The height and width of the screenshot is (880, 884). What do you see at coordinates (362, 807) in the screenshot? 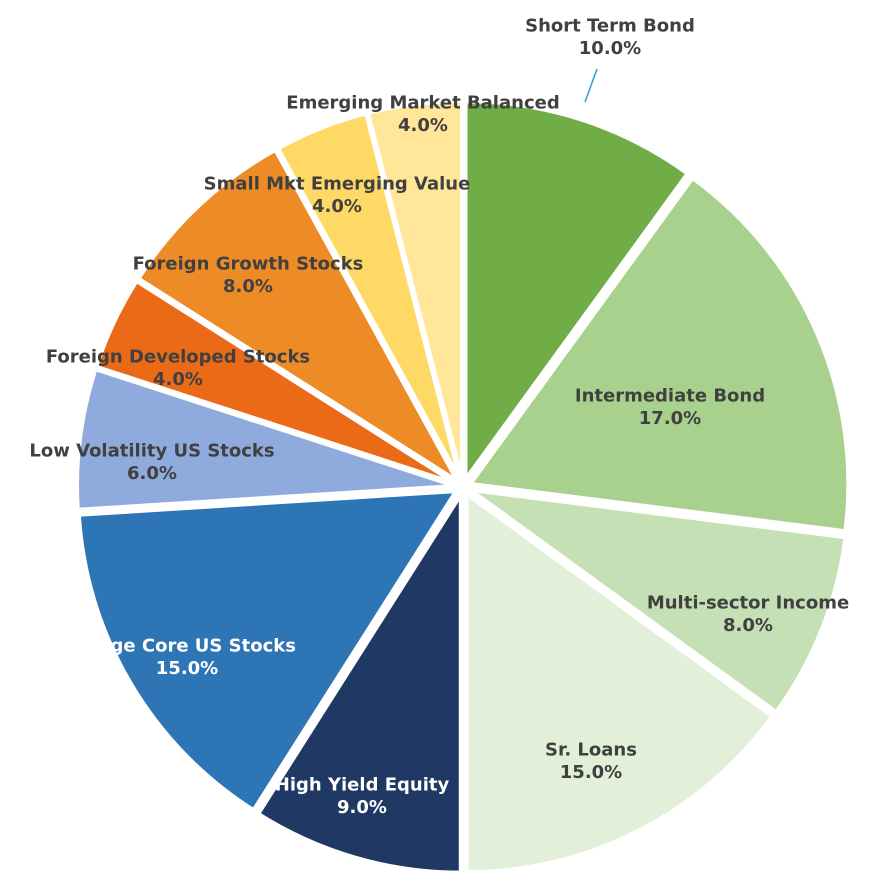
I see `slice-label-value: 9.0%` at bounding box center [362, 807].